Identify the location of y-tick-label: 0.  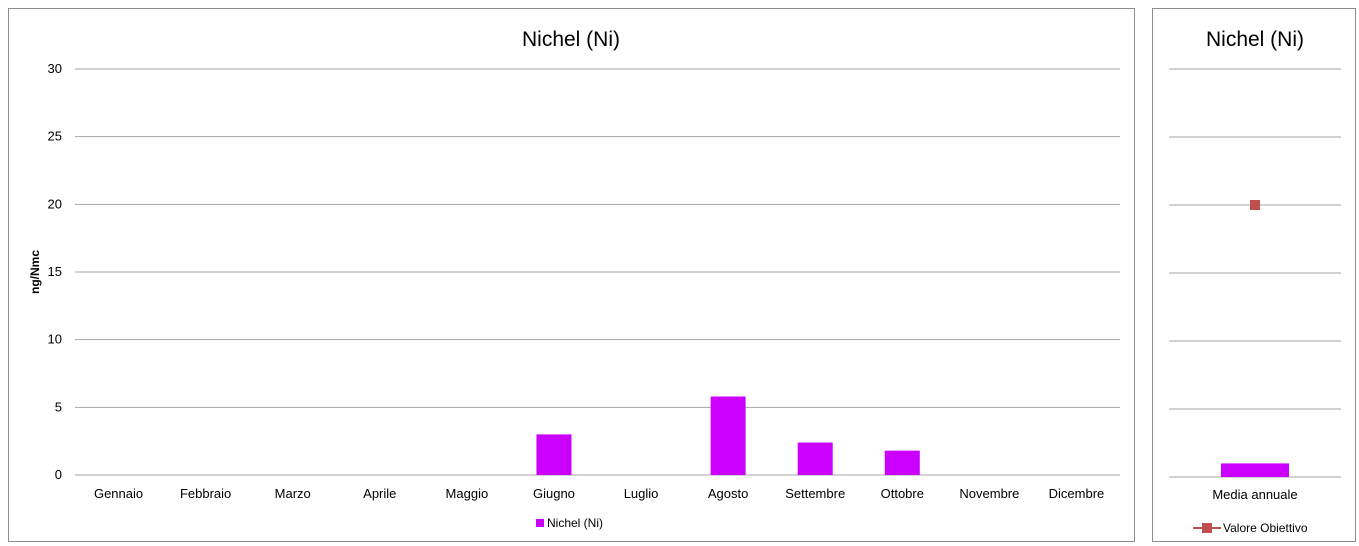
(58, 474).